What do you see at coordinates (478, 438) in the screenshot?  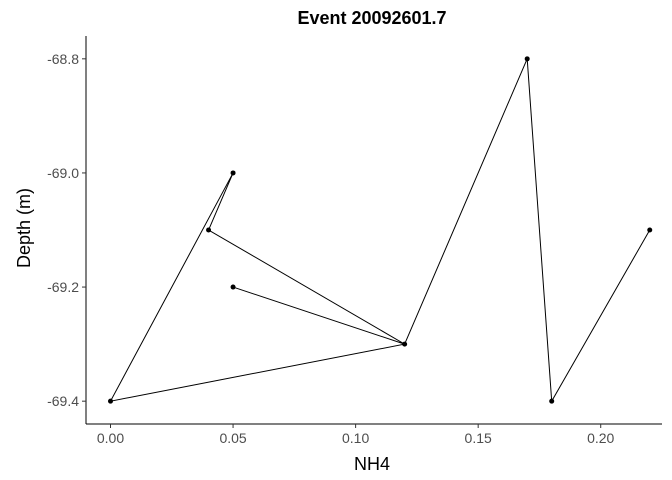 I see `x-tick-label: 0.15` at bounding box center [478, 438].